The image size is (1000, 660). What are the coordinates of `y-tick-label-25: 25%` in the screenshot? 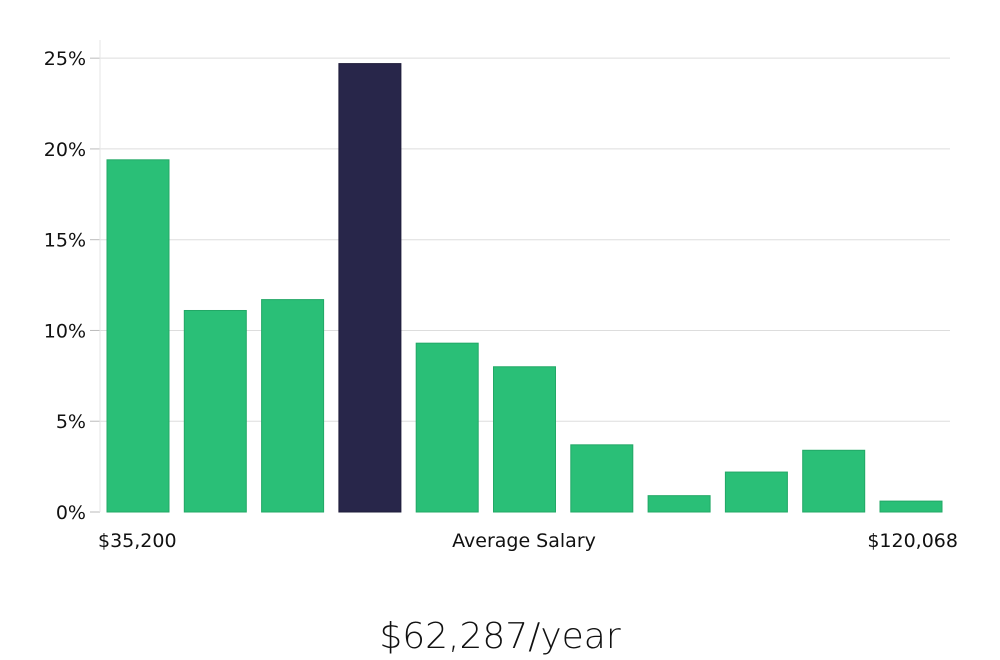 It's located at (65, 59).